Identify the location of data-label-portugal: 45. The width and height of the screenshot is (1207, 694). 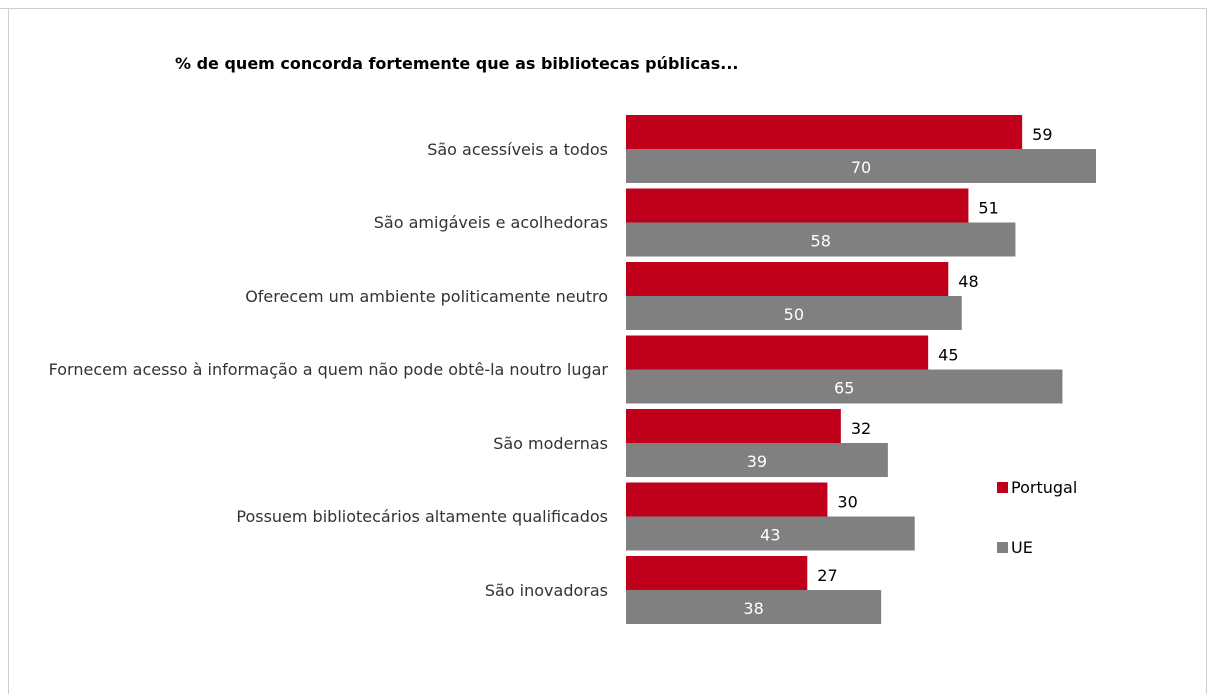
(948, 355).